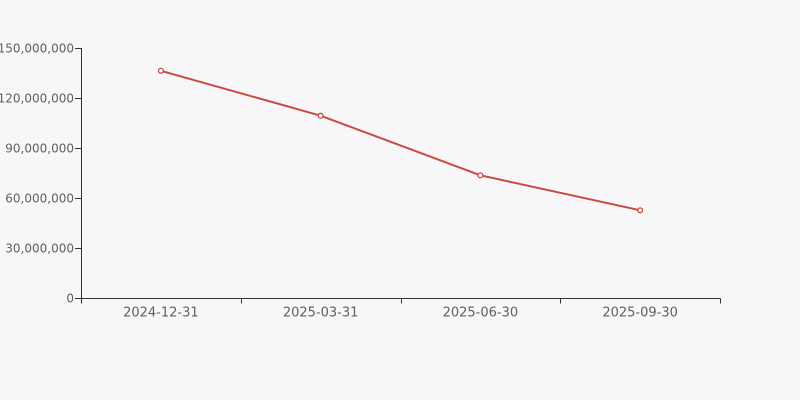  What do you see at coordinates (321, 313) in the screenshot?
I see `x-tick-label: 2025-03-31` at bounding box center [321, 313].